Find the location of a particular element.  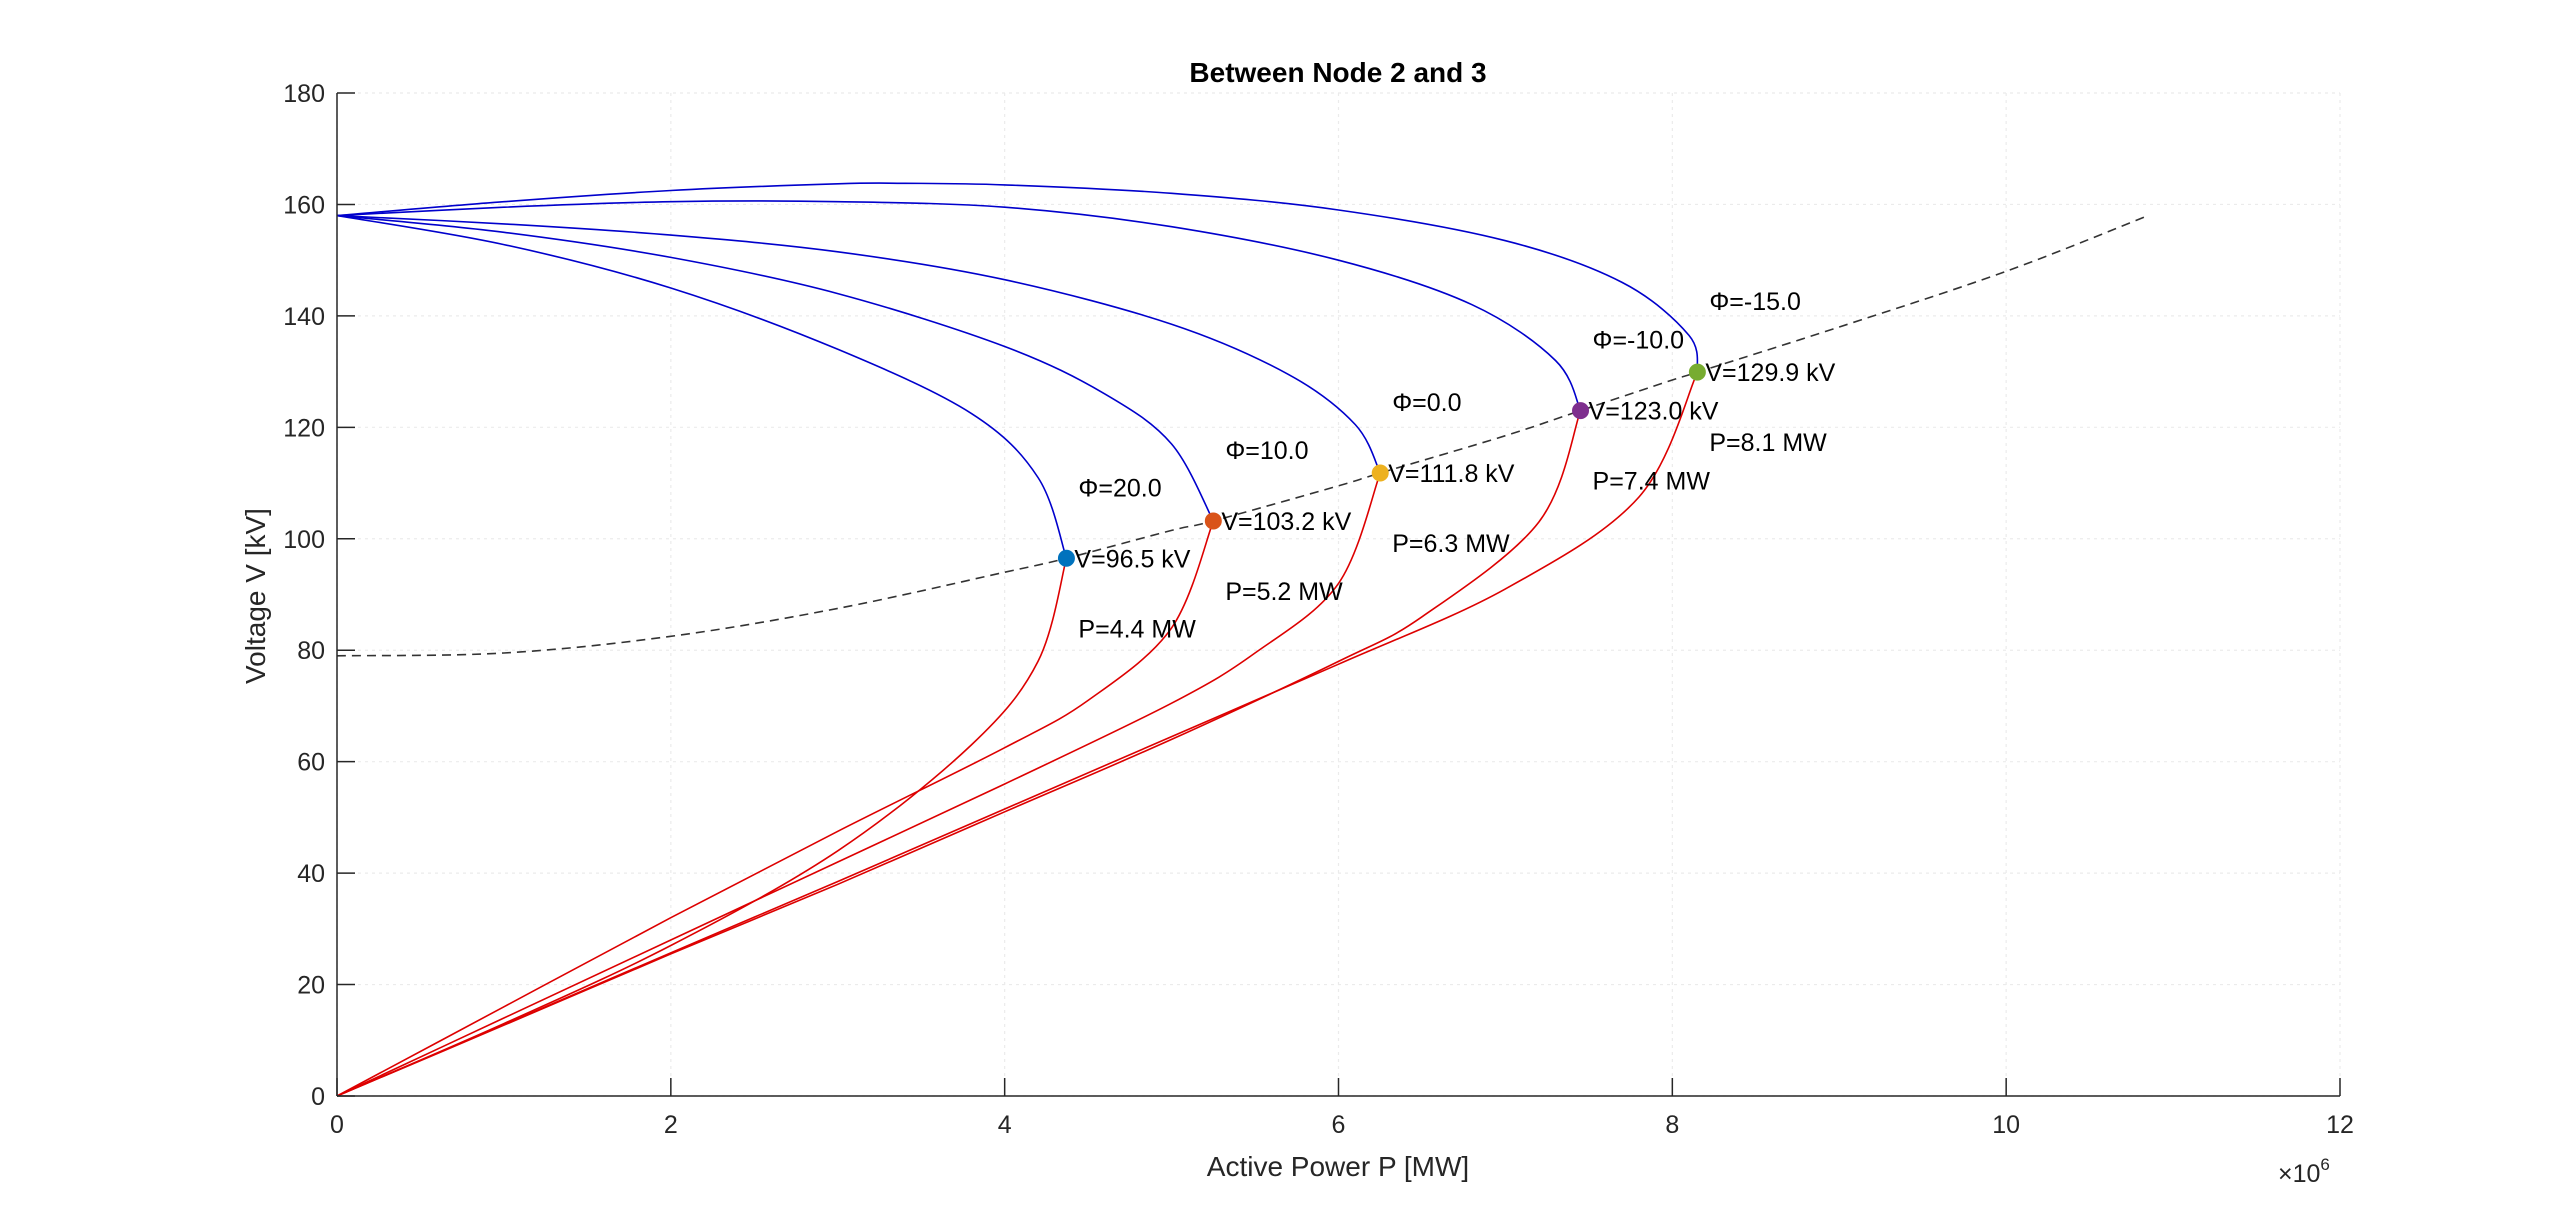

voltage-label: V=111.8 kV is located at coordinates (1451, 474).